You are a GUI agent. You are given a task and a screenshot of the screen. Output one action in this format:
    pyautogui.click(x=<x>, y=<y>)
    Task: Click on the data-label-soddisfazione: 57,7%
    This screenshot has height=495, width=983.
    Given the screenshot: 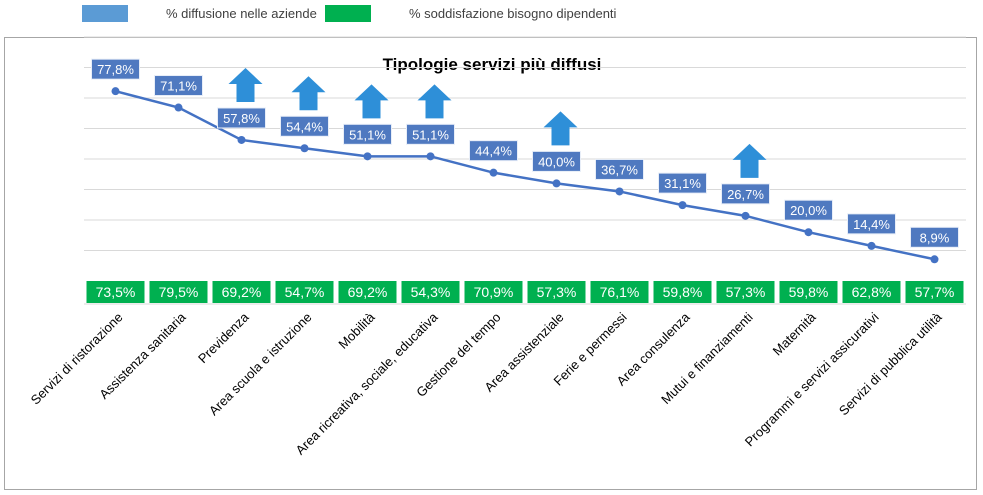 What is the action you would take?
    pyautogui.click(x=934, y=292)
    